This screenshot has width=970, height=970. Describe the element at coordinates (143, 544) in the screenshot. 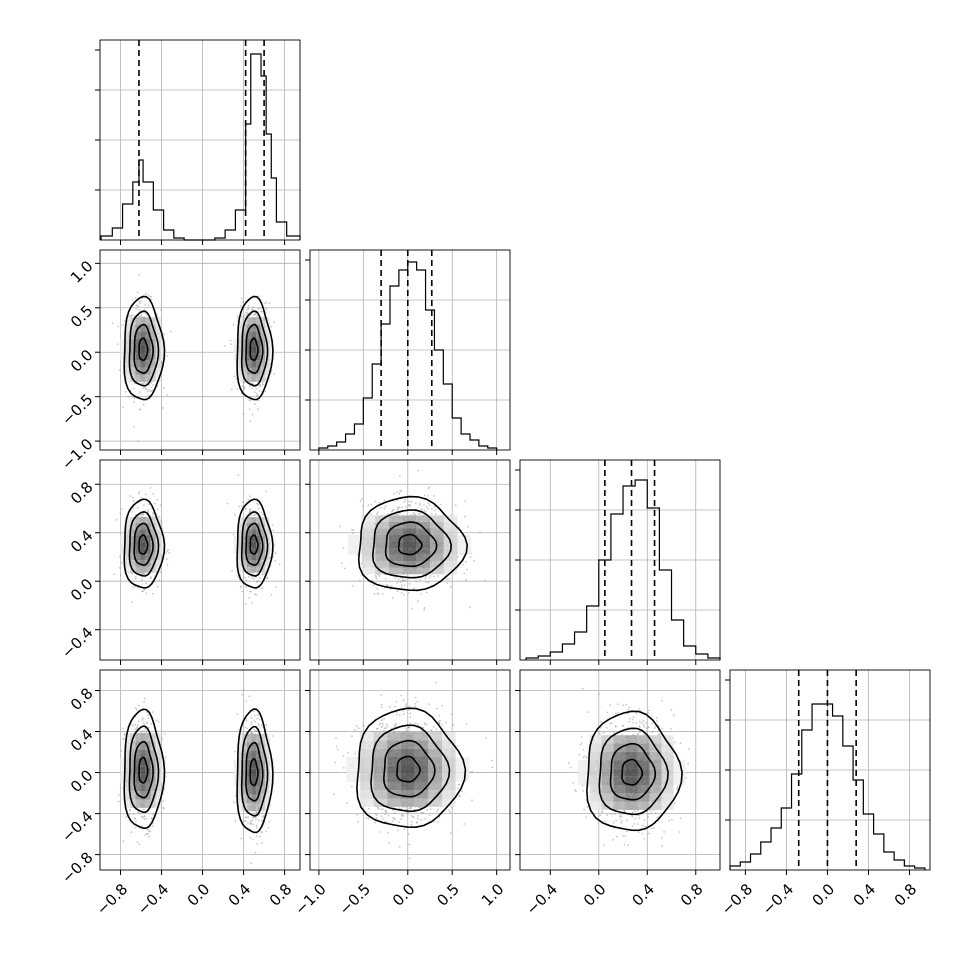

I see `contour-line` at that location.